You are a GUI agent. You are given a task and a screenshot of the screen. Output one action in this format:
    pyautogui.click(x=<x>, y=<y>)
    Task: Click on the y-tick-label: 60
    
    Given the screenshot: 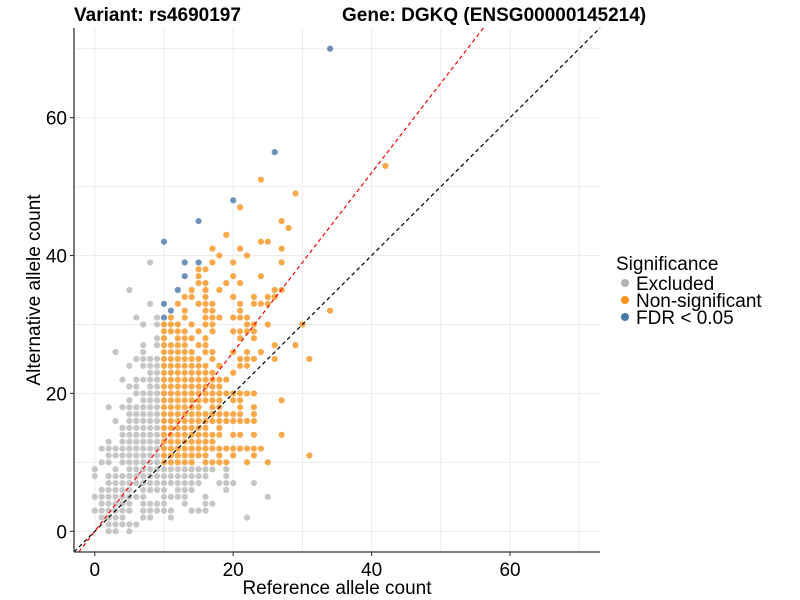 What is the action you would take?
    pyautogui.click(x=56, y=119)
    